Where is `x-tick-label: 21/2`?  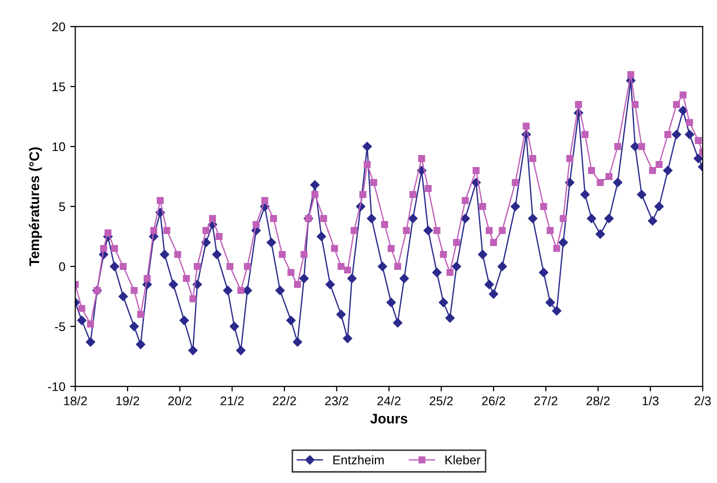
x-tick-label: 21/2 is located at coordinates (232, 401).